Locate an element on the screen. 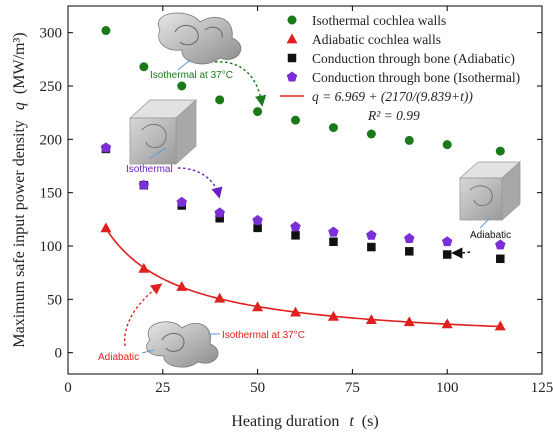 The height and width of the screenshot is (439, 553). legend-label-bone-isothermal: Conduction through bone (Isothermal) is located at coordinates (416, 77).